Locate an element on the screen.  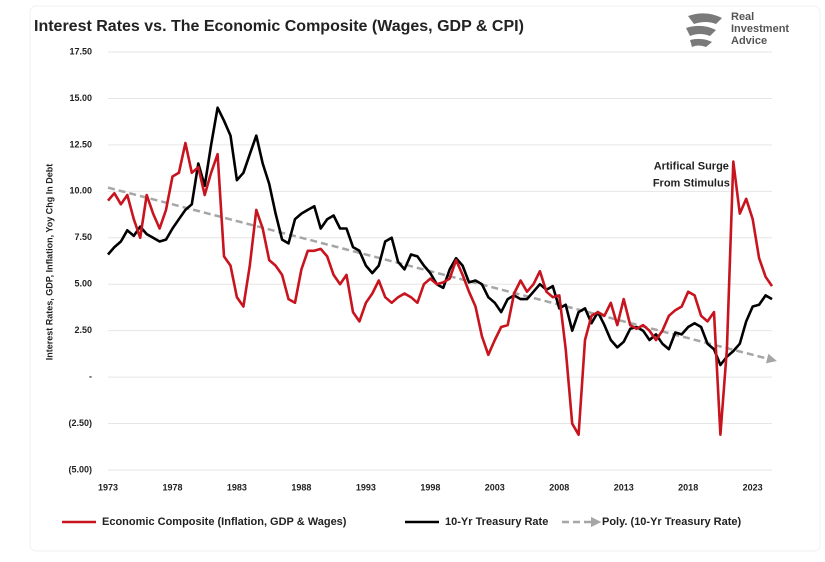
logo-text: Advice is located at coordinates (749, 41).